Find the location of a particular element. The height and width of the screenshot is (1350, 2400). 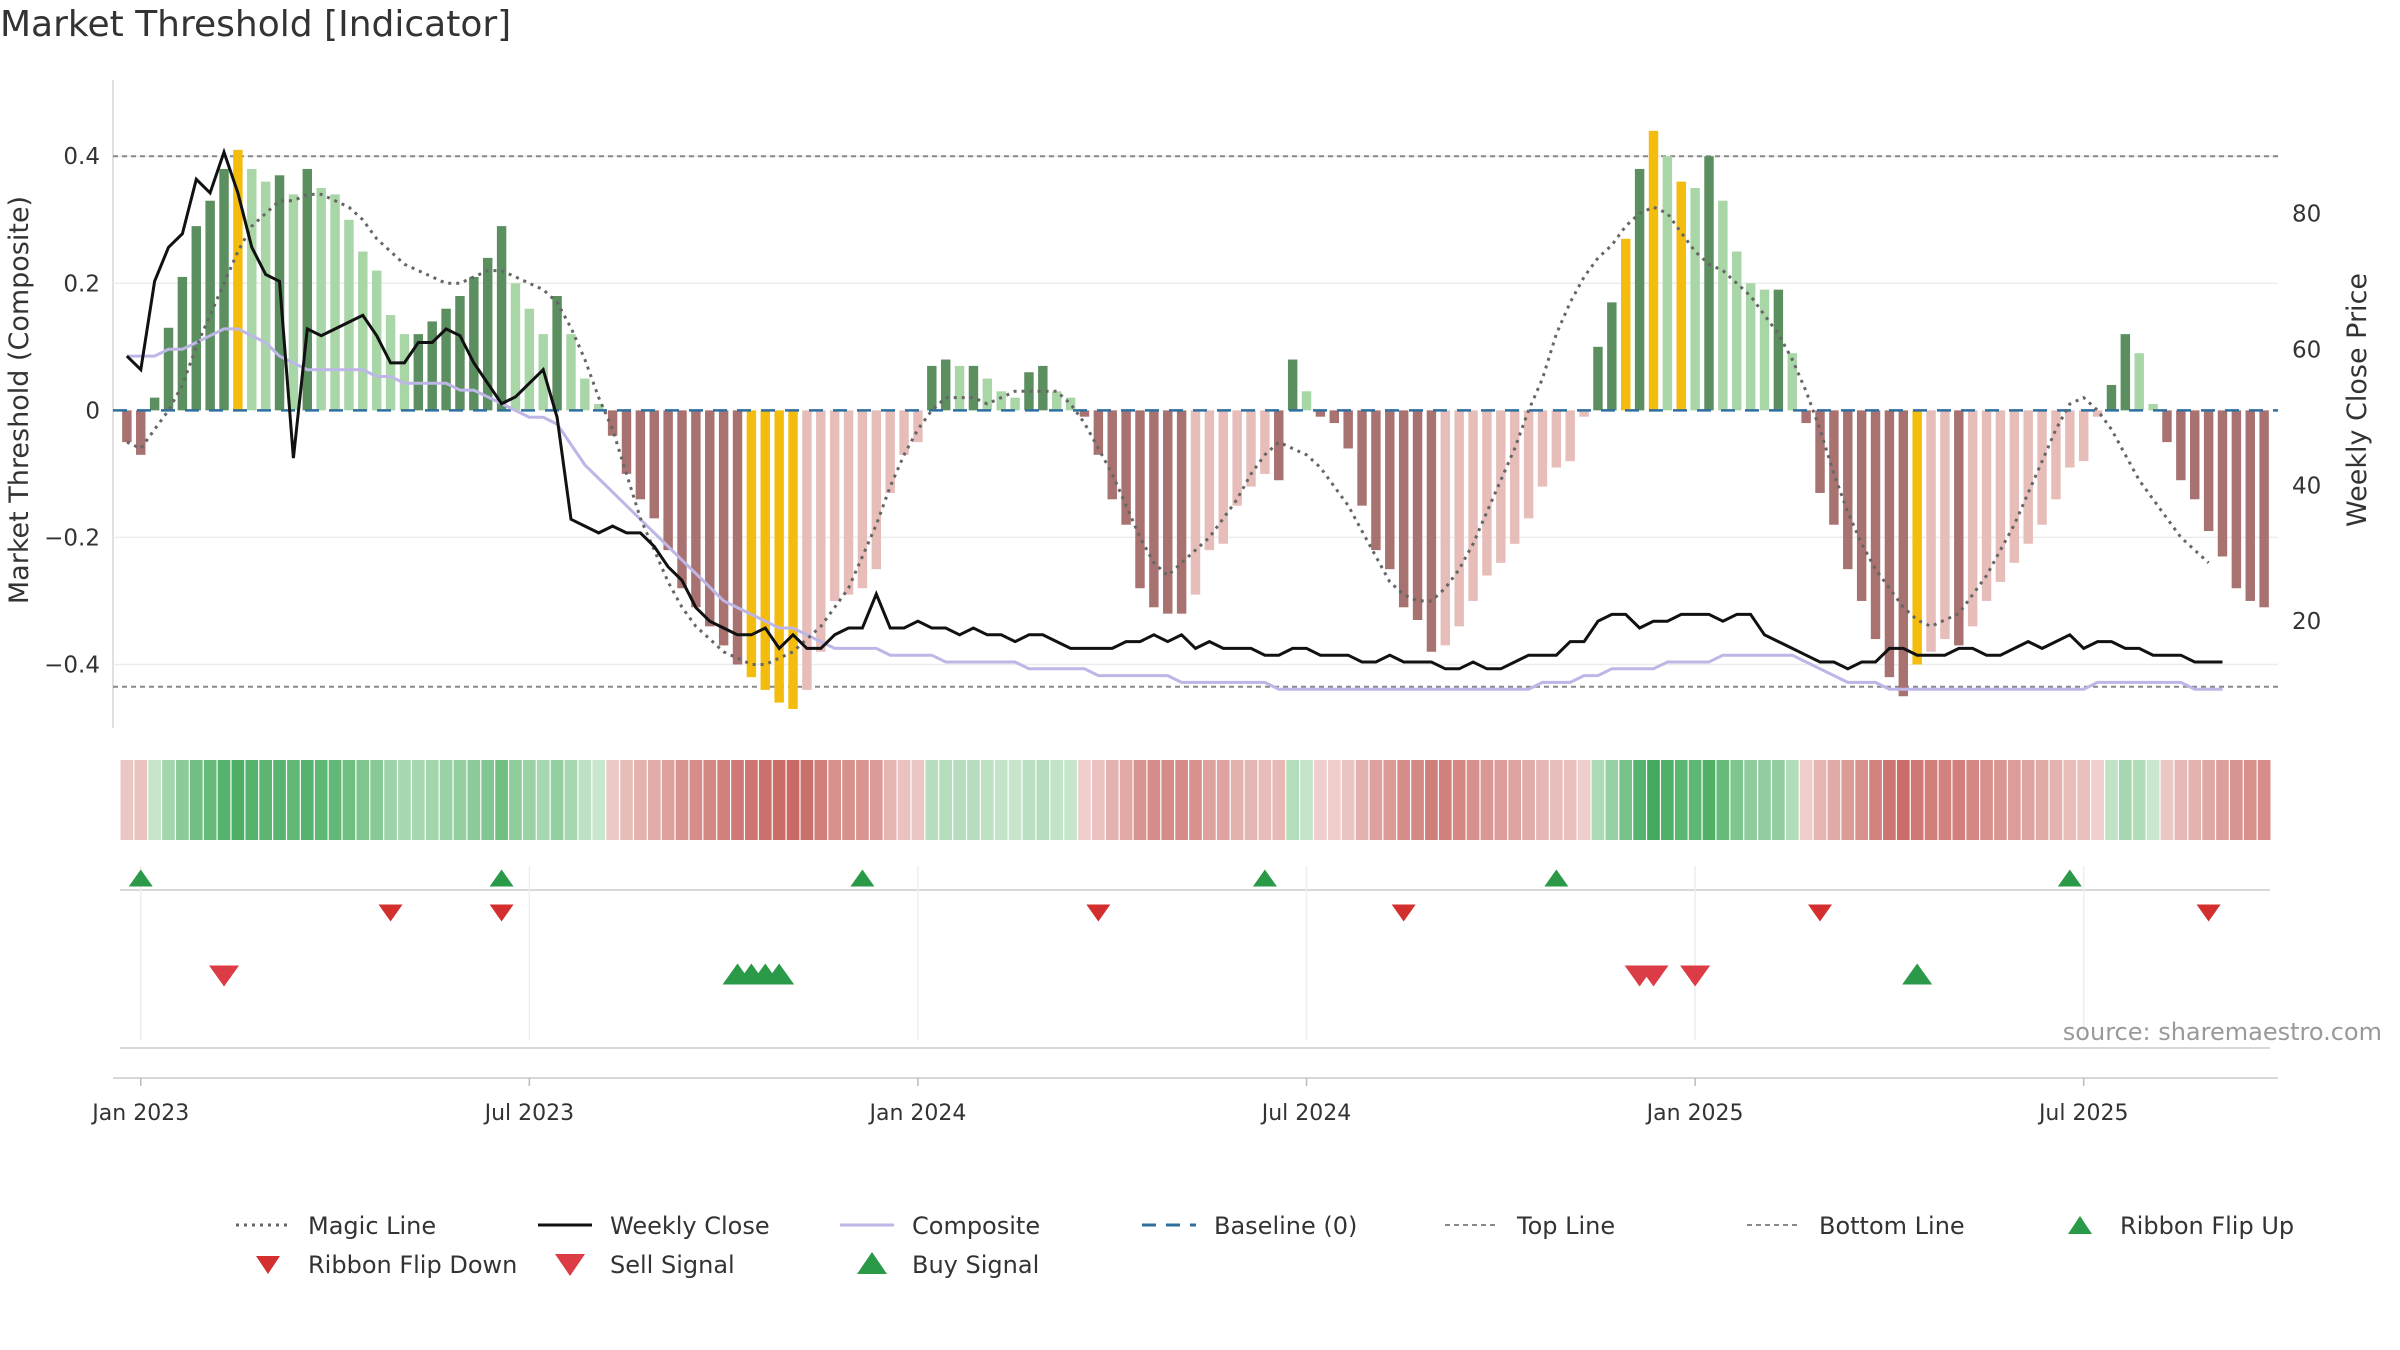

triangle-down-icon is located at coordinates (268, 1265).